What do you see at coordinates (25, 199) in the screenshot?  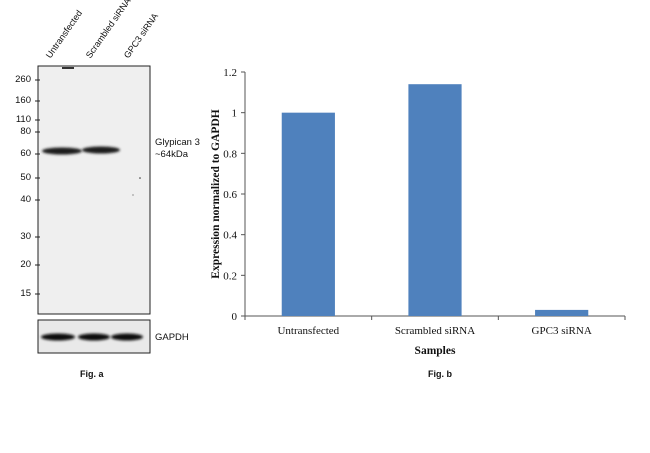 I see `mw-marker-40: 40` at bounding box center [25, 199].